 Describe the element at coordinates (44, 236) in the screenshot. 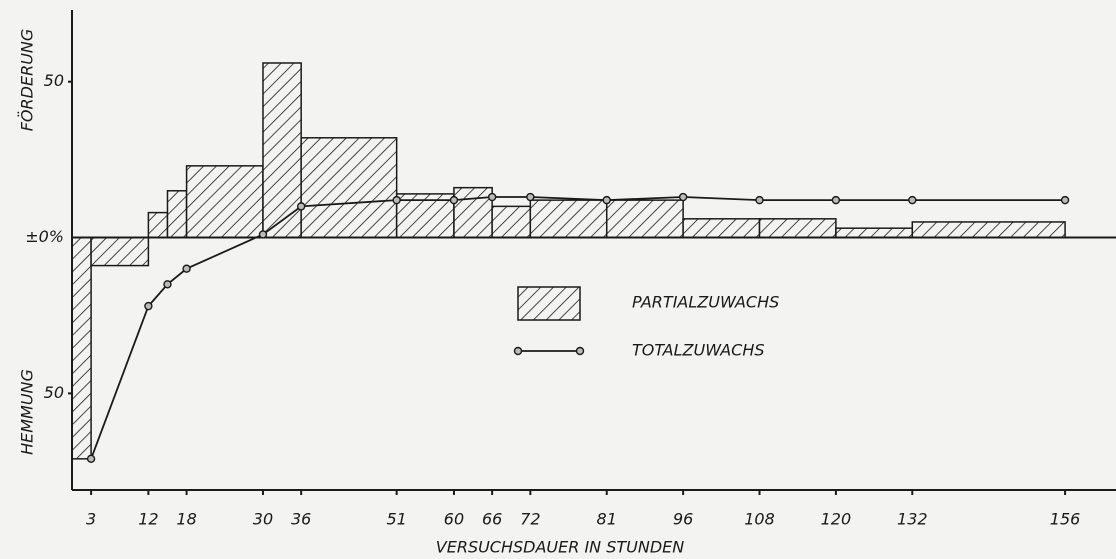

I see `y-tick-label: ±0%` at that location.